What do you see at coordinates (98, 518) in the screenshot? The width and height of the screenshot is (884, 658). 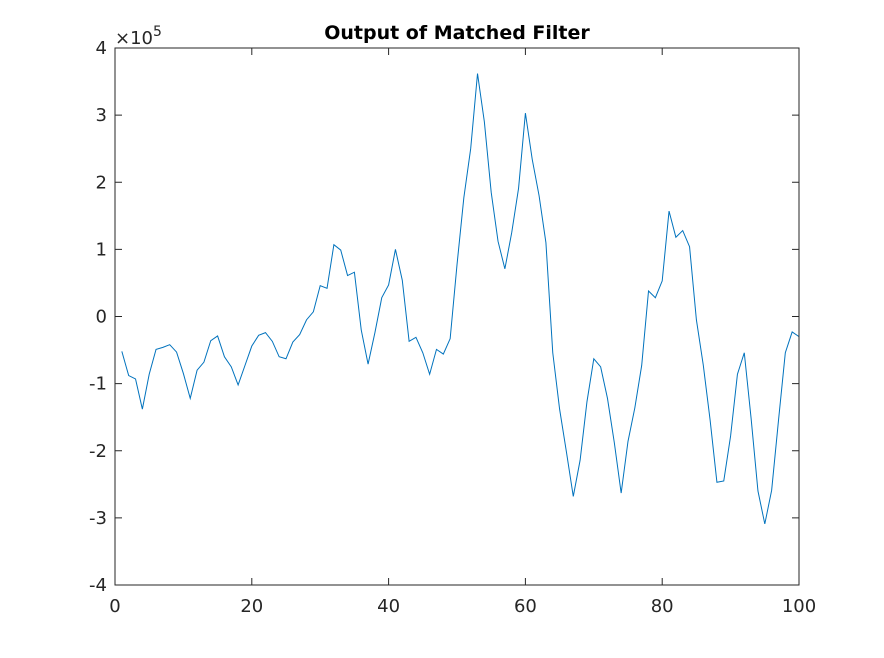 I see `y-tick-label: -3` at bounding box center [98, 518].